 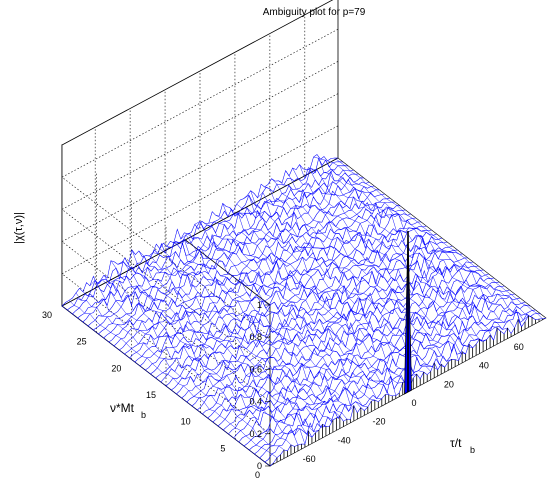 What do you see at coordinates (222, 448) in the screenshot?
I see `y-tick-label: 5` at bounding box center [222, 448].